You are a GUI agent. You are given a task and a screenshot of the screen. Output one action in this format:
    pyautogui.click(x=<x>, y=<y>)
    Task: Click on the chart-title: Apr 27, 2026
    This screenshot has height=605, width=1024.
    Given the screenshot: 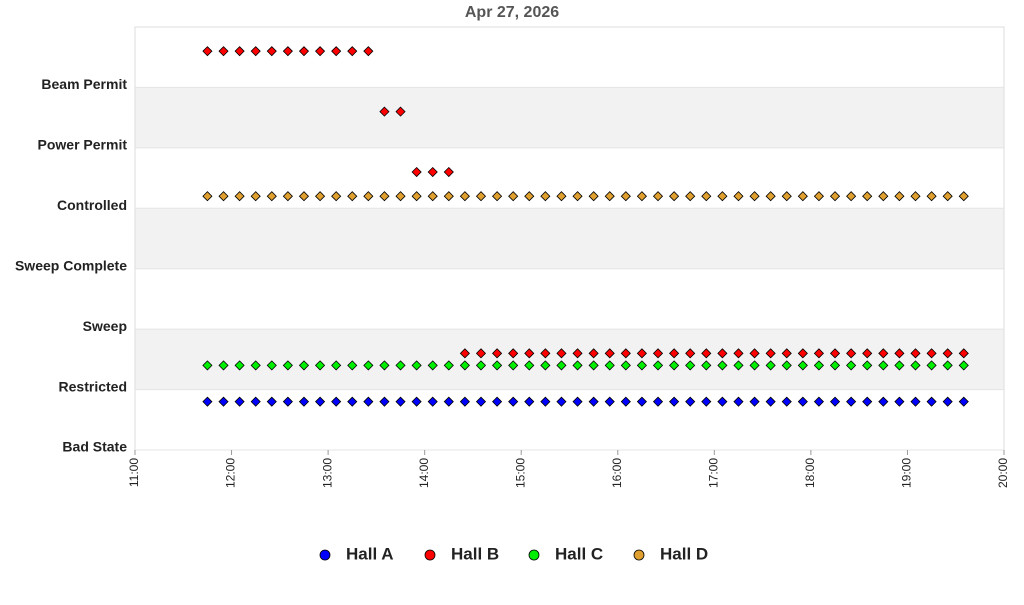 What is the action you would take?
    pyautogui.click(x=512, y=12)
    